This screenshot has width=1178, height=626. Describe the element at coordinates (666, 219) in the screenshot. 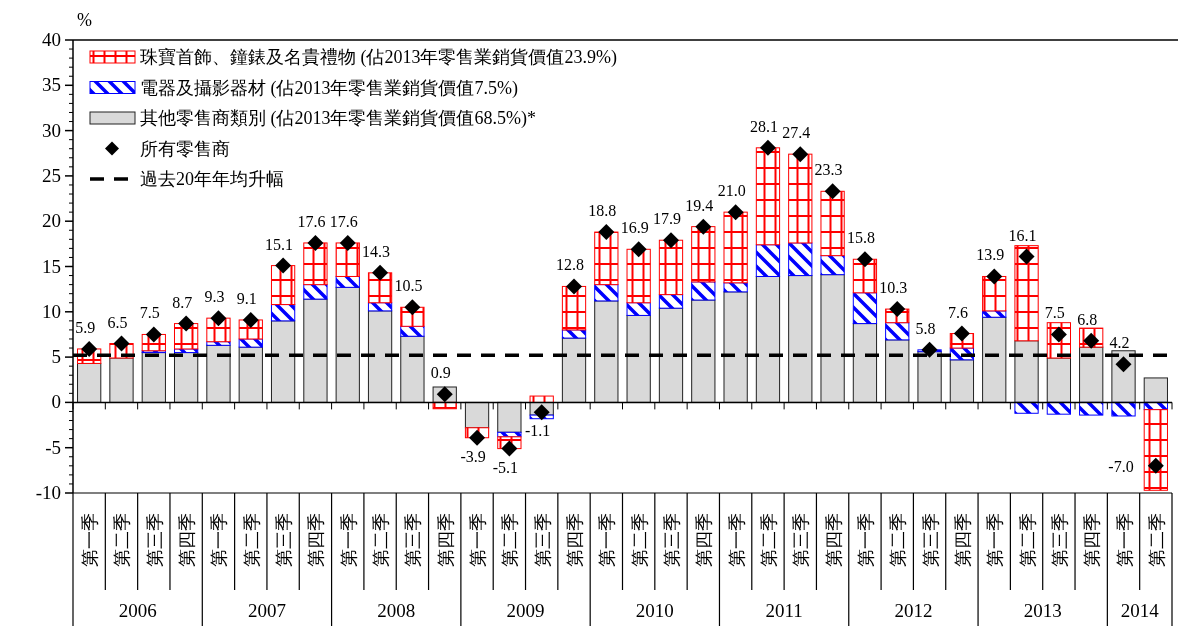

I see `data-label: 17.9` at that location.